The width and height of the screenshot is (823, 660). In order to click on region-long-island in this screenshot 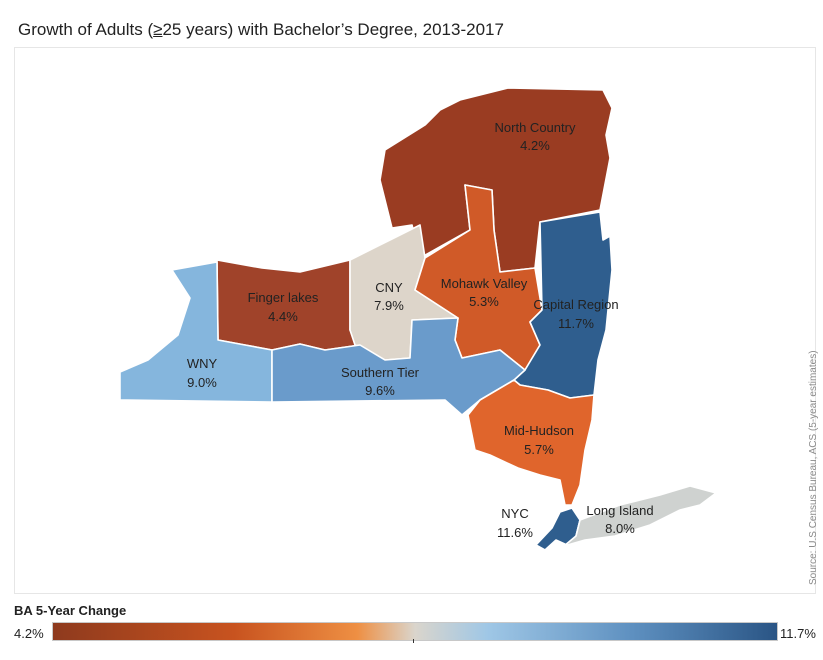, I will do `click(640, 516)`.